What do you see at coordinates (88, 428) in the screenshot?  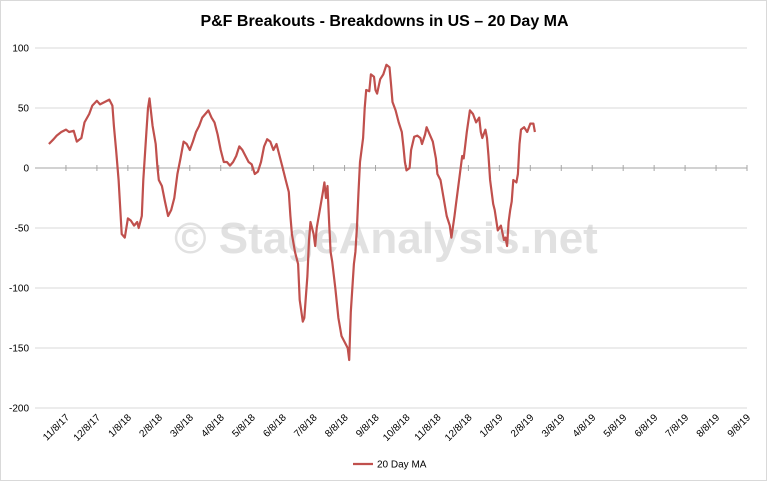 I see `x-tick-label: 12/8/17` at bounding box center [88, 428].